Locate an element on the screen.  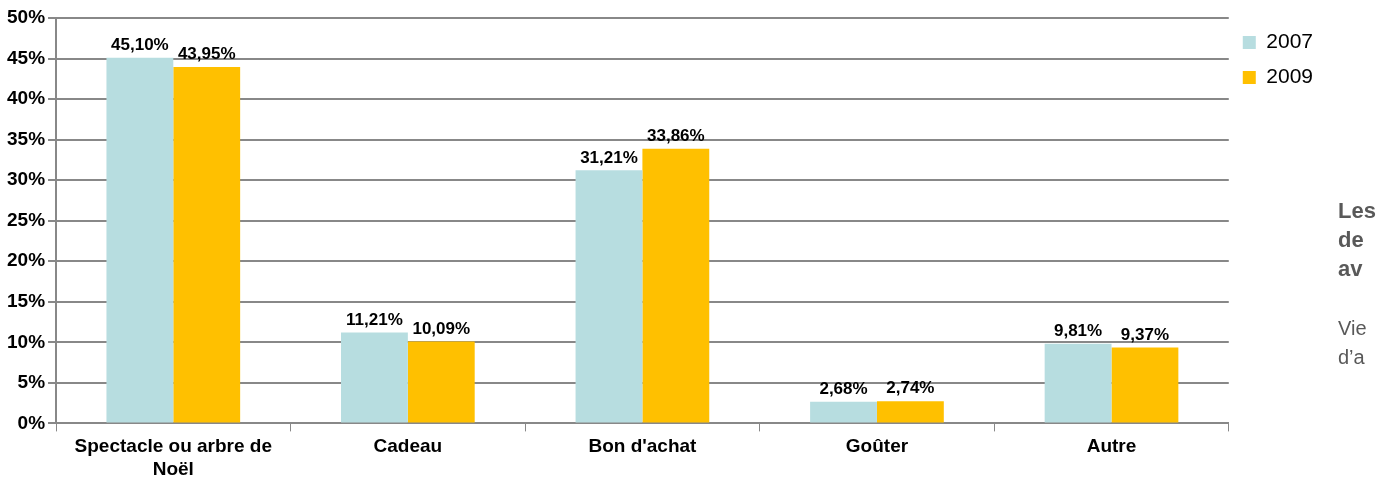
text: Les is located at coordinates (1357, 210).